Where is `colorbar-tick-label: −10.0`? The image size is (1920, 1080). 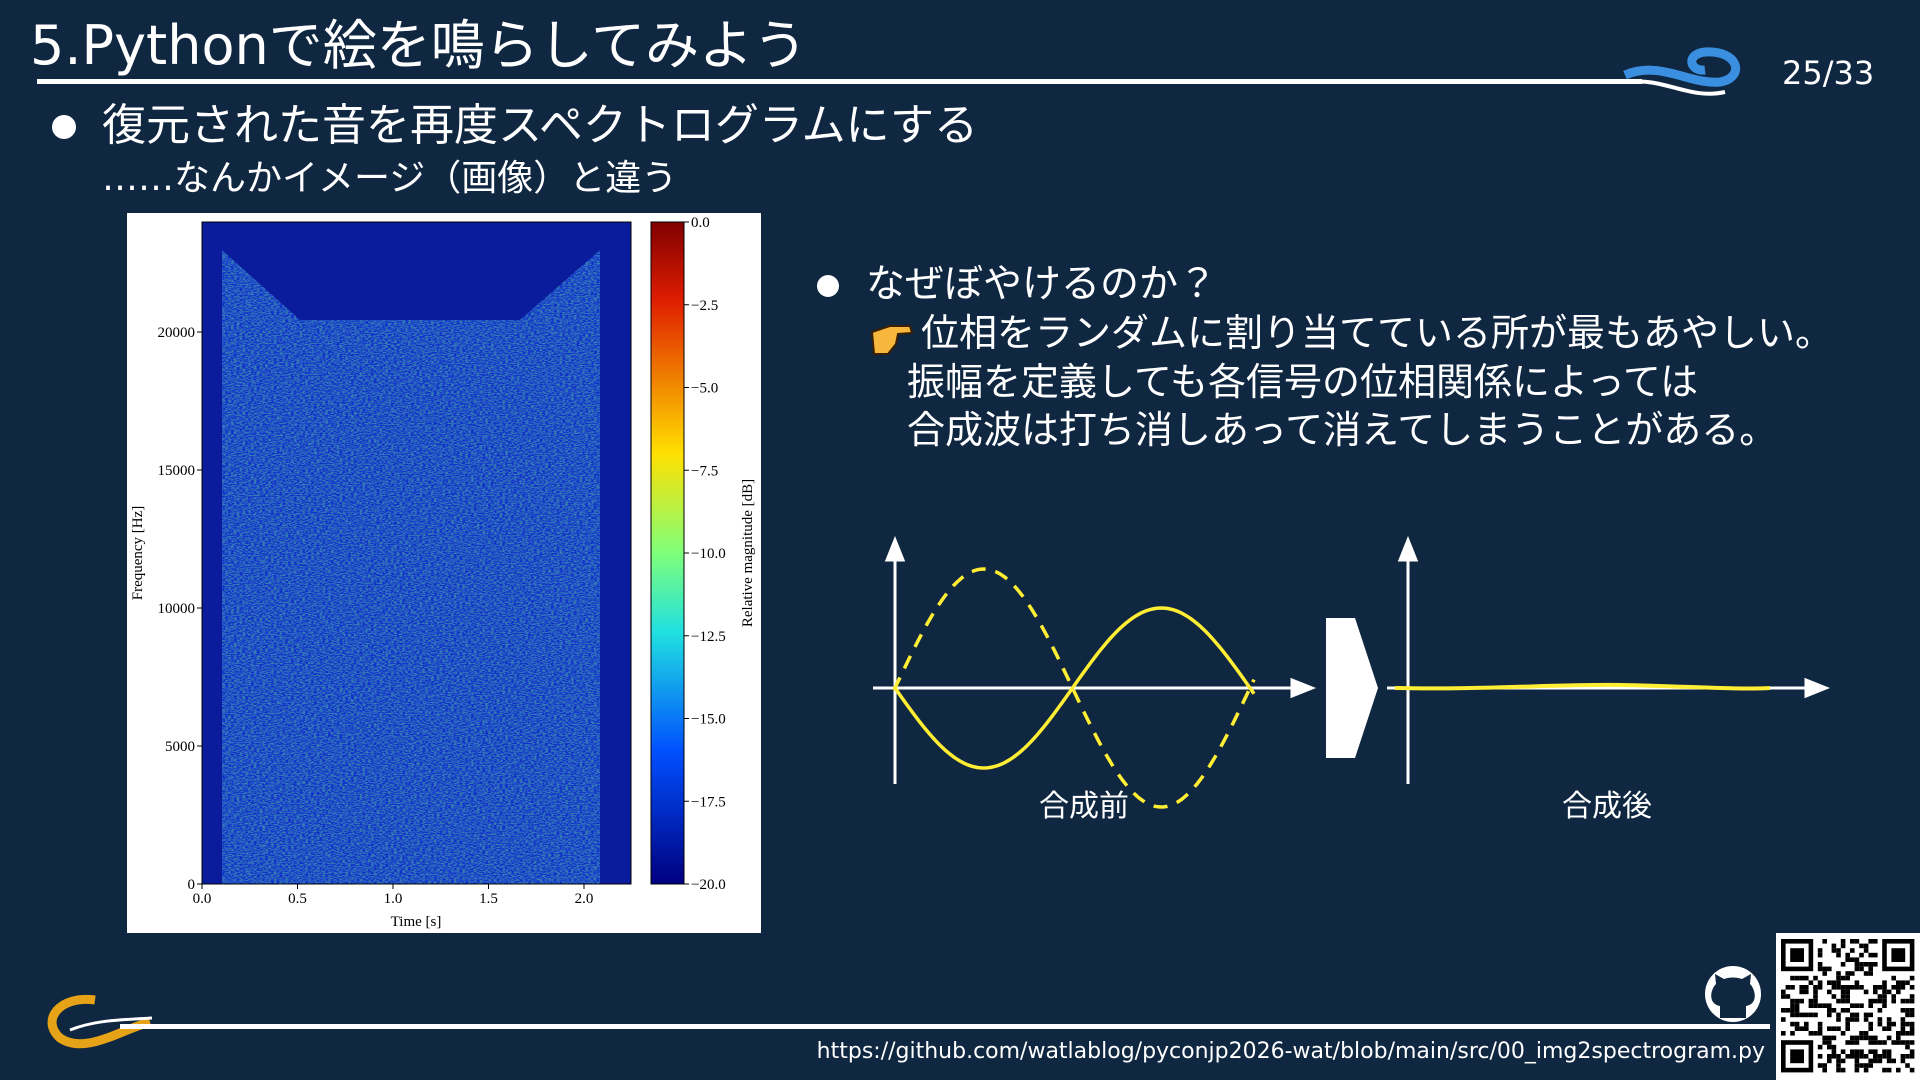
colorbar-tick-label: −10.0 is located at coordinates (708, 554).